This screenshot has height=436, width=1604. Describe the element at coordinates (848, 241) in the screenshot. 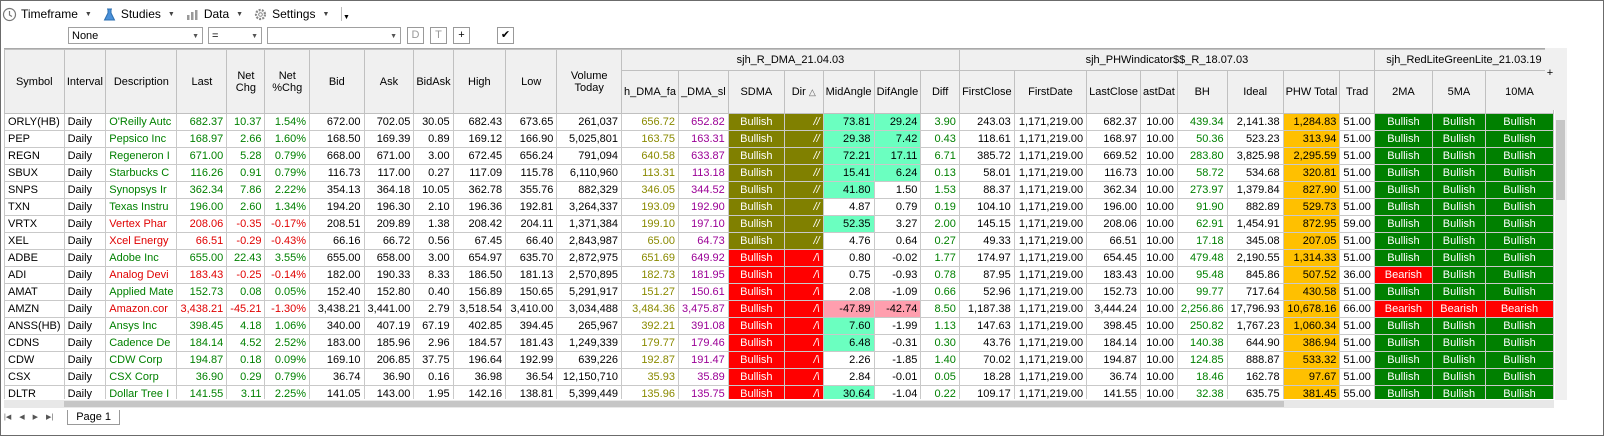

I see `cell-mid: 4.76` at that location.